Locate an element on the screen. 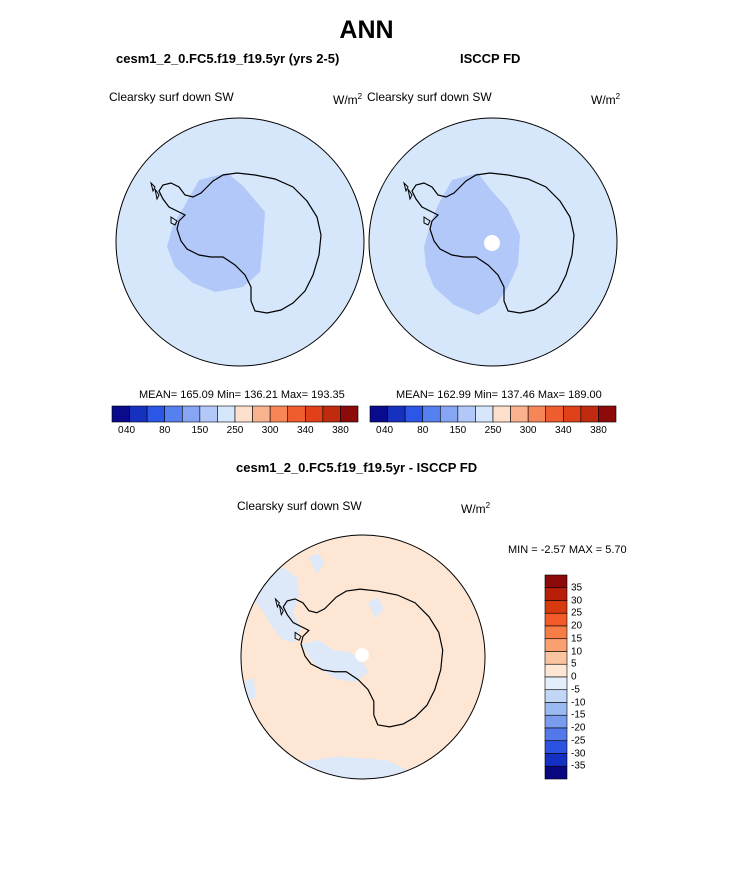 This screenshot has height=882, width=733. missing-data-pole is located at coordinates (492, 243).